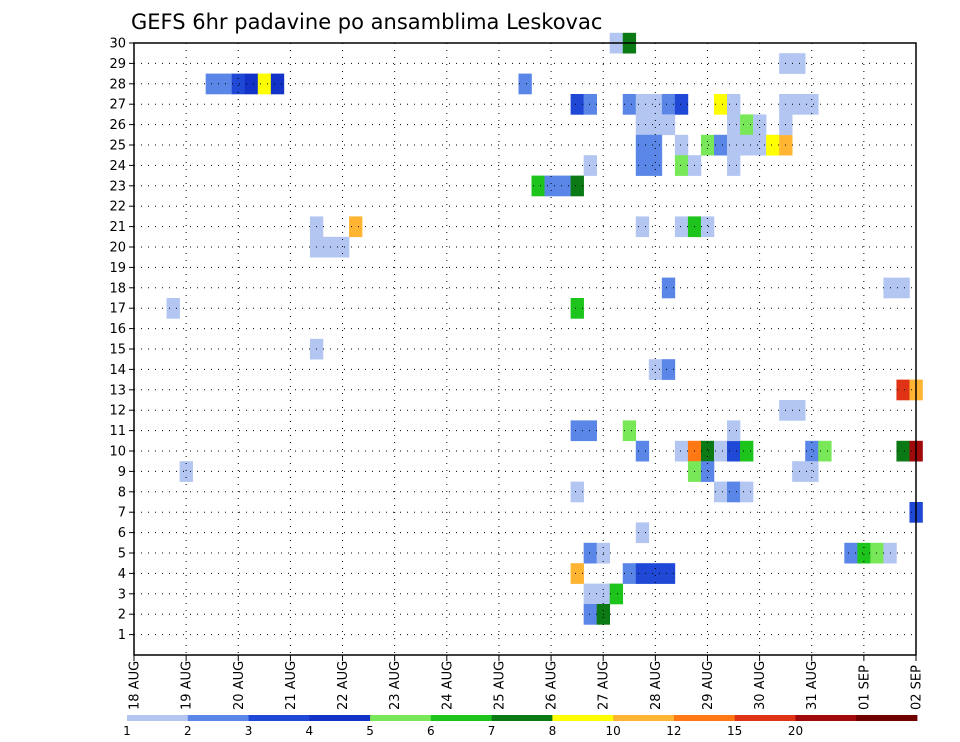  Describe the element at coordinates (117, 207) in the screenshot. I see `y-tick-label: 22` at that location.